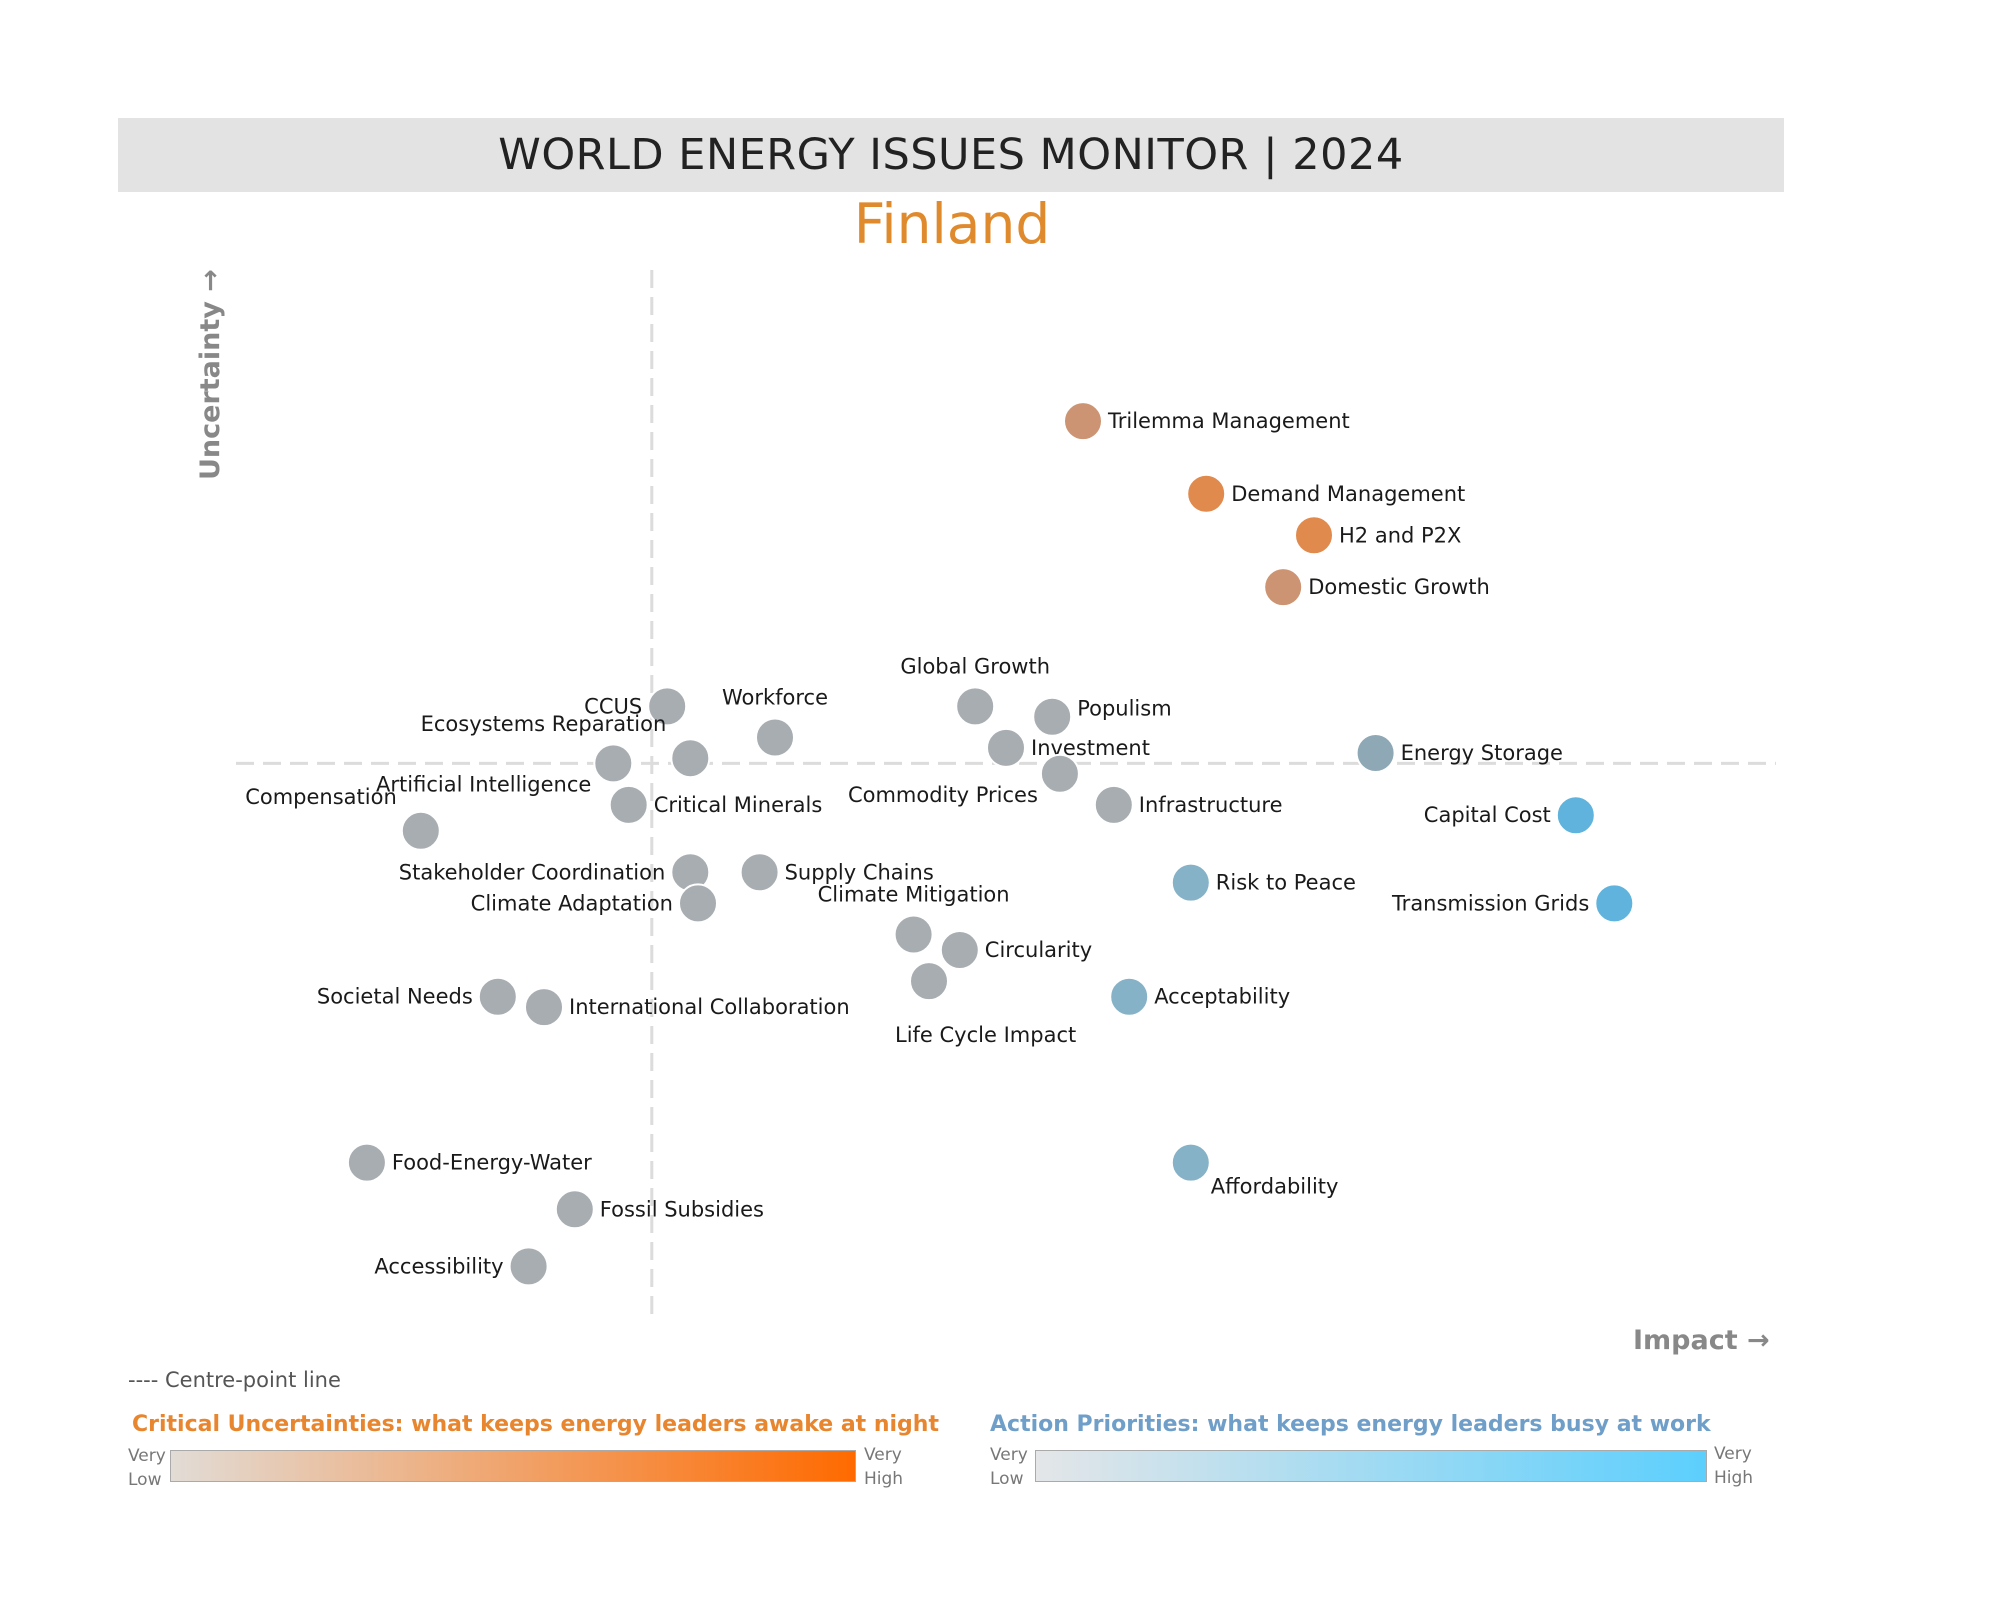 The image size is (2000, 1600). Describe the element at coordinates (1286, 883) in the screenshot. I see `label-risk-to-peace: Risk to Peace` at that location.